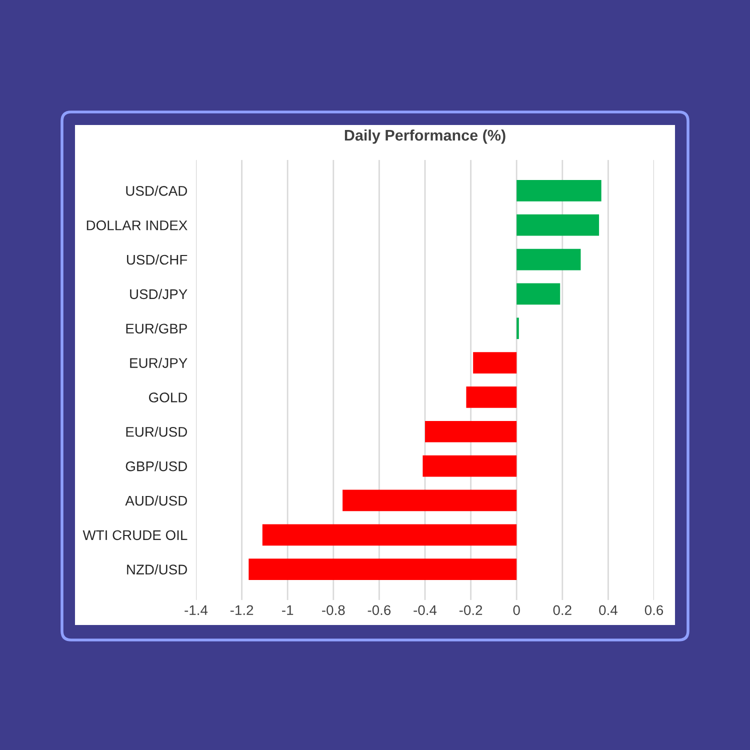 This screenshot has height=750, width=750. What do you see at coordinates (156, 500) in the screenshot?
I see `y-tick-label: AUD/USD` at bounding box center [156, 500].